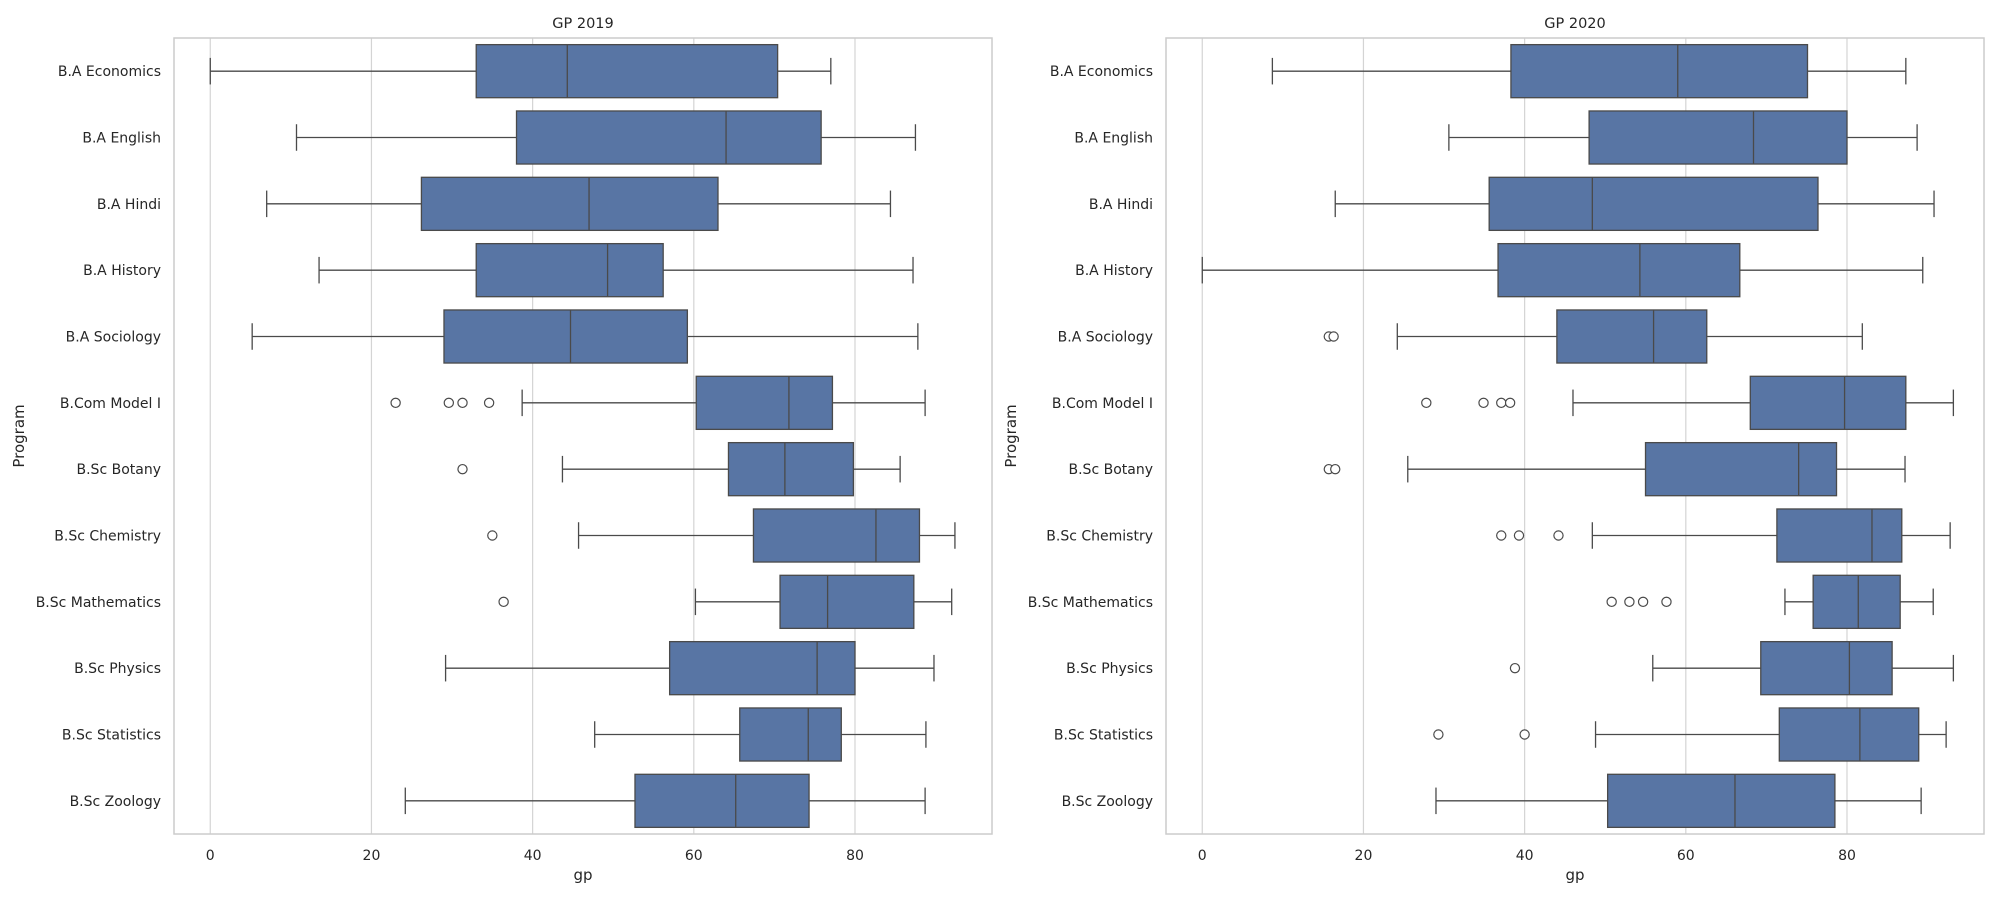 Image resolution: width=2000 pixels, height=900 pixels. I want to click on chart-title: GP 2020, so click(1575, 24).